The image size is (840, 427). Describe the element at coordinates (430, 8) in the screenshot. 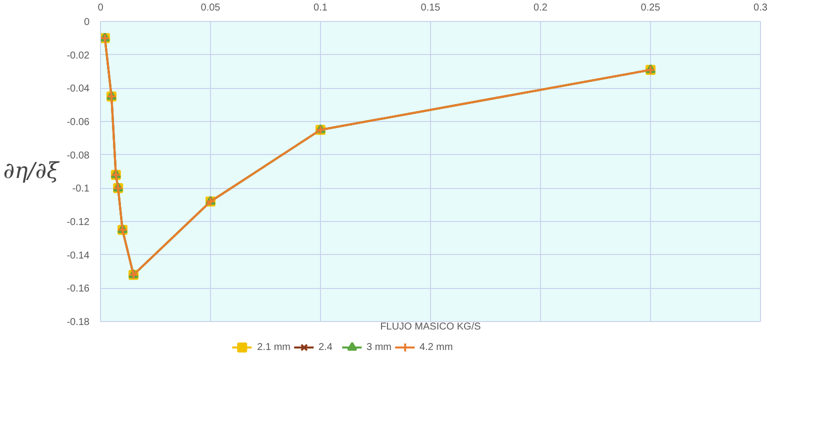

I see `x-tick-label: 0.15` at that location.